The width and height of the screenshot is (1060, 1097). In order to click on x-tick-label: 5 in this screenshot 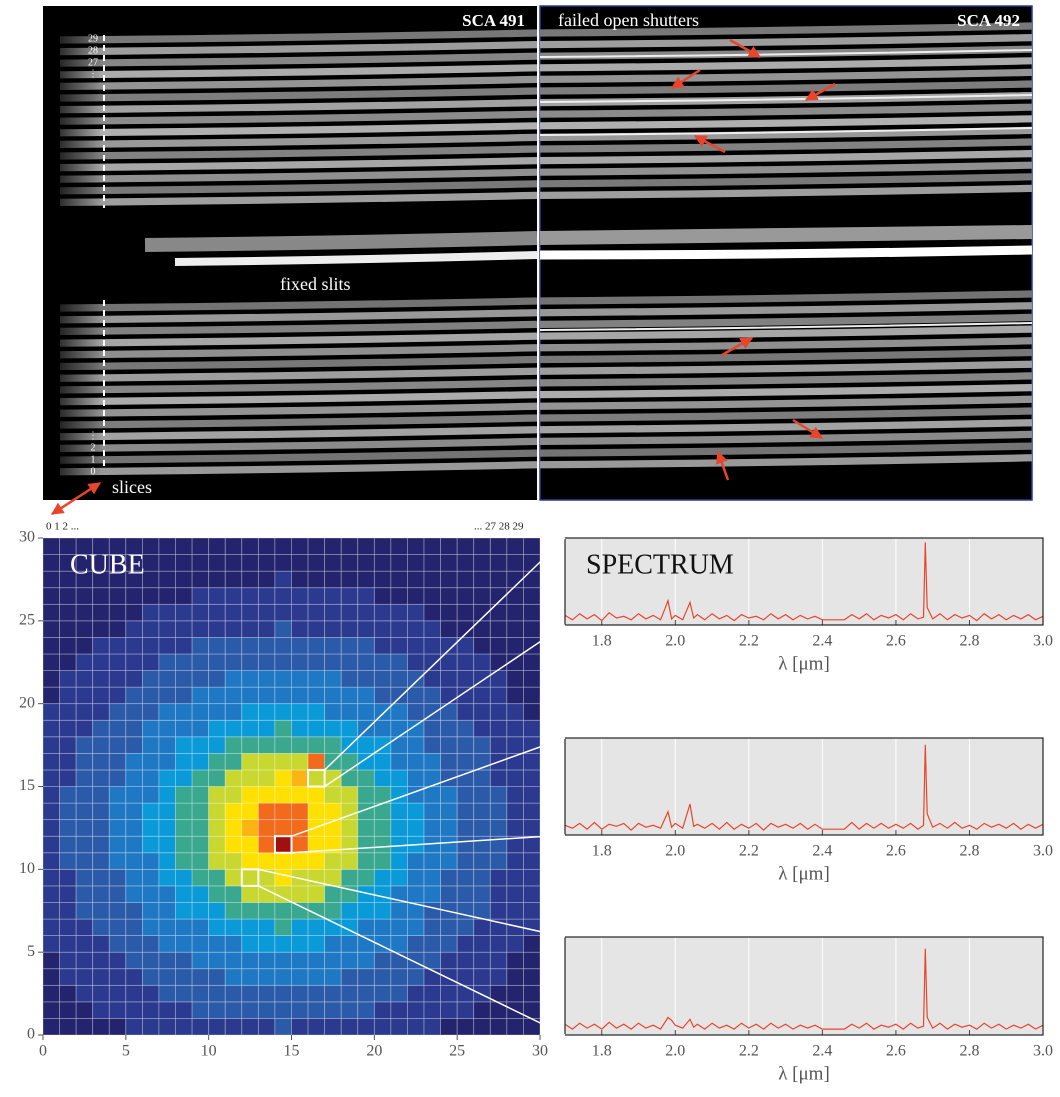, I will do `click(126, 1051)`.